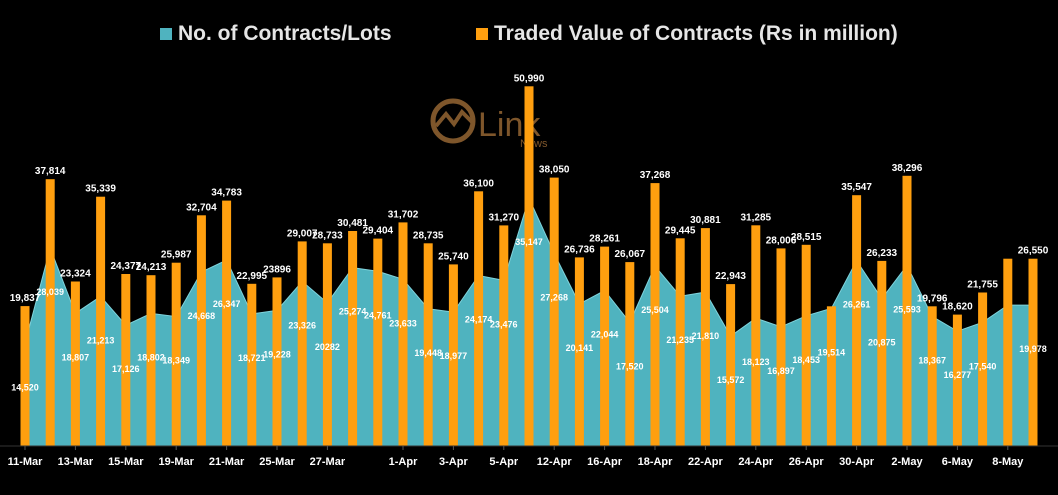  What do you see at coordinates (277, 462) in the screenshot?
I see `x-tick-label: 25-Mar` at bounding box center [277, 462].